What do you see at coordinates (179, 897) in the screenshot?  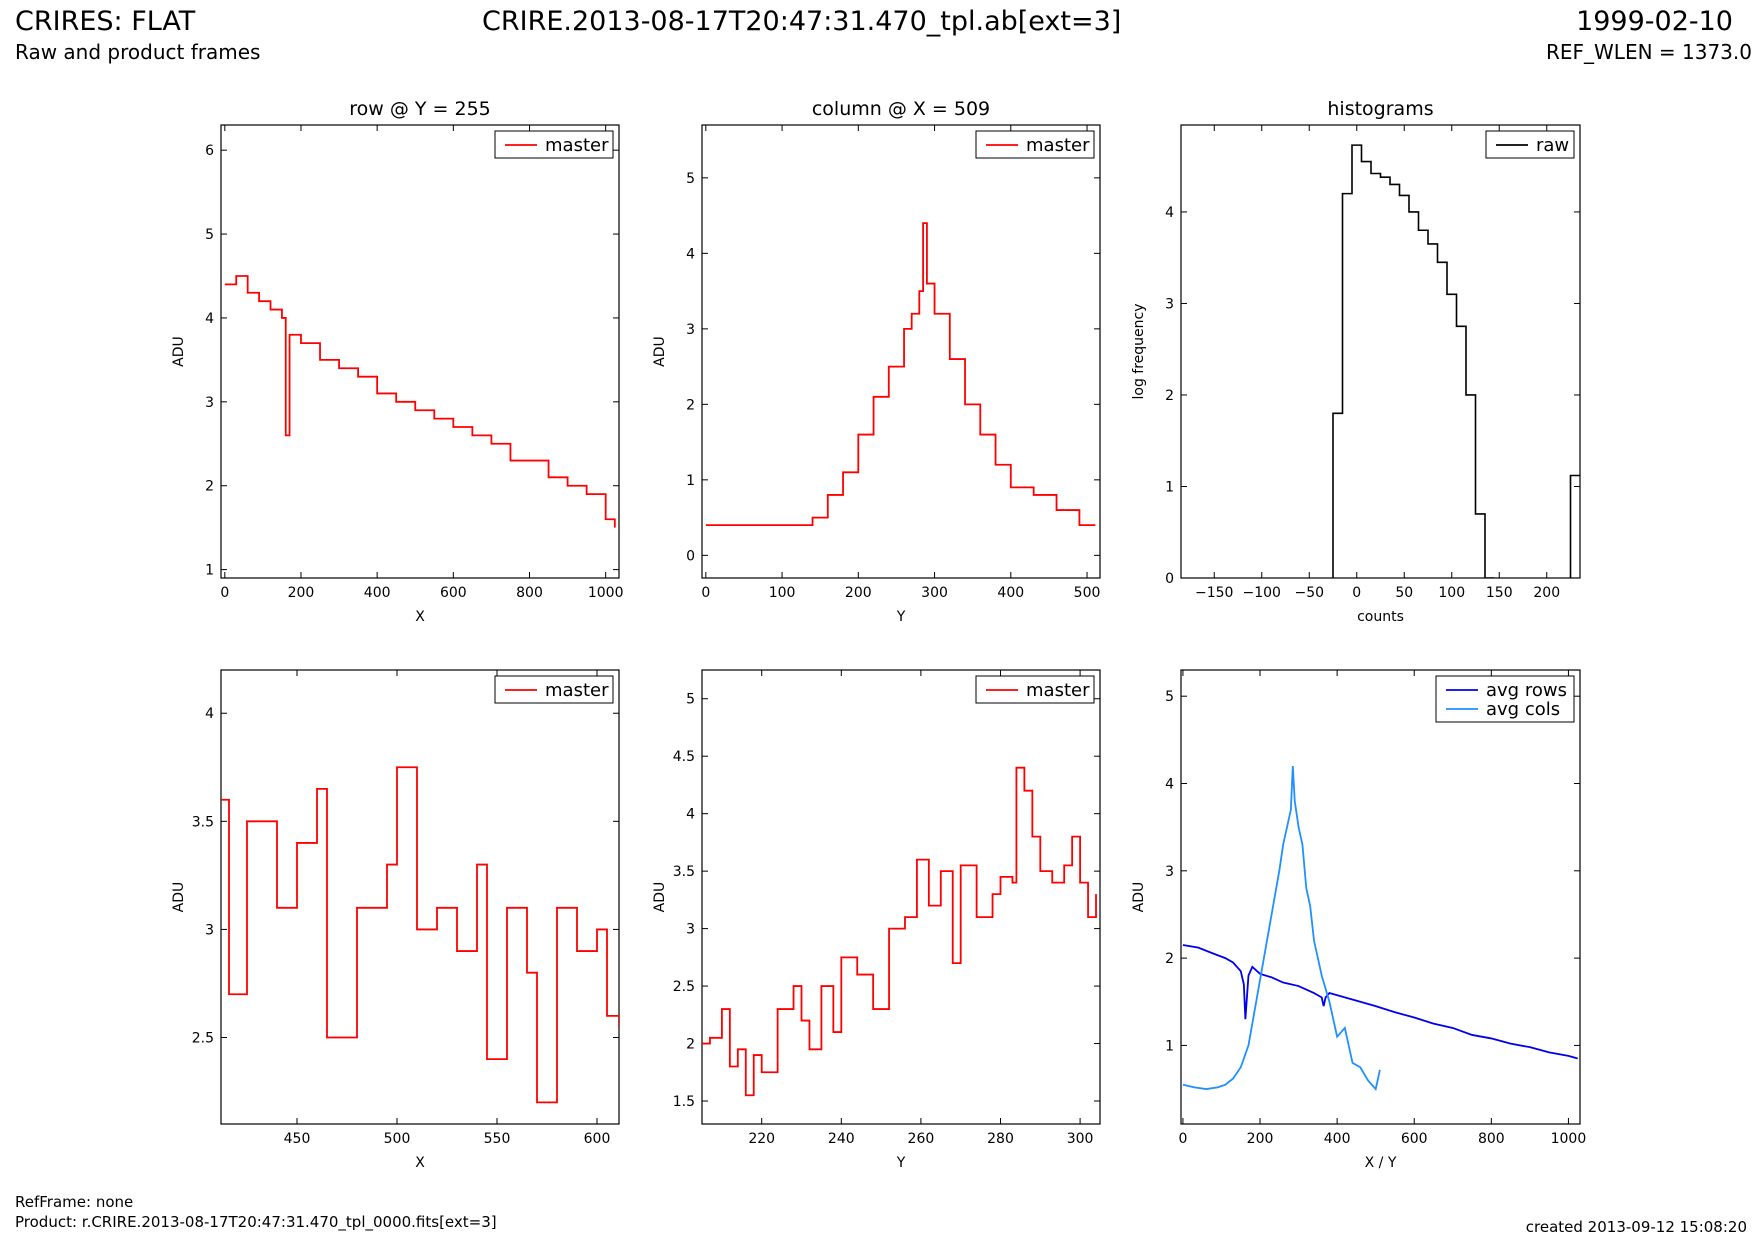 I see `chart4-ylabel: ADU` at bounding box center [179, 897].